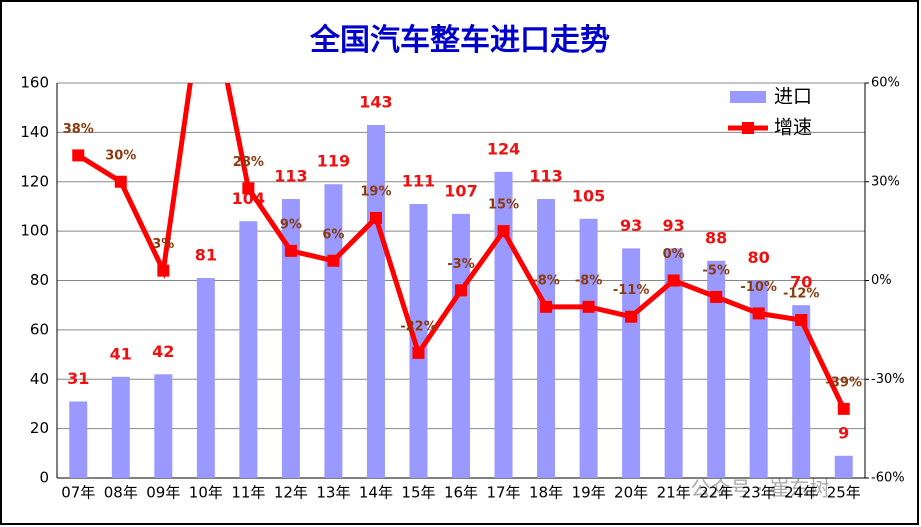  What do you see at coordinates (881, 280) in the screenshot?
I see `y2-tick-label: 0%` at bounding box center [881, 280].